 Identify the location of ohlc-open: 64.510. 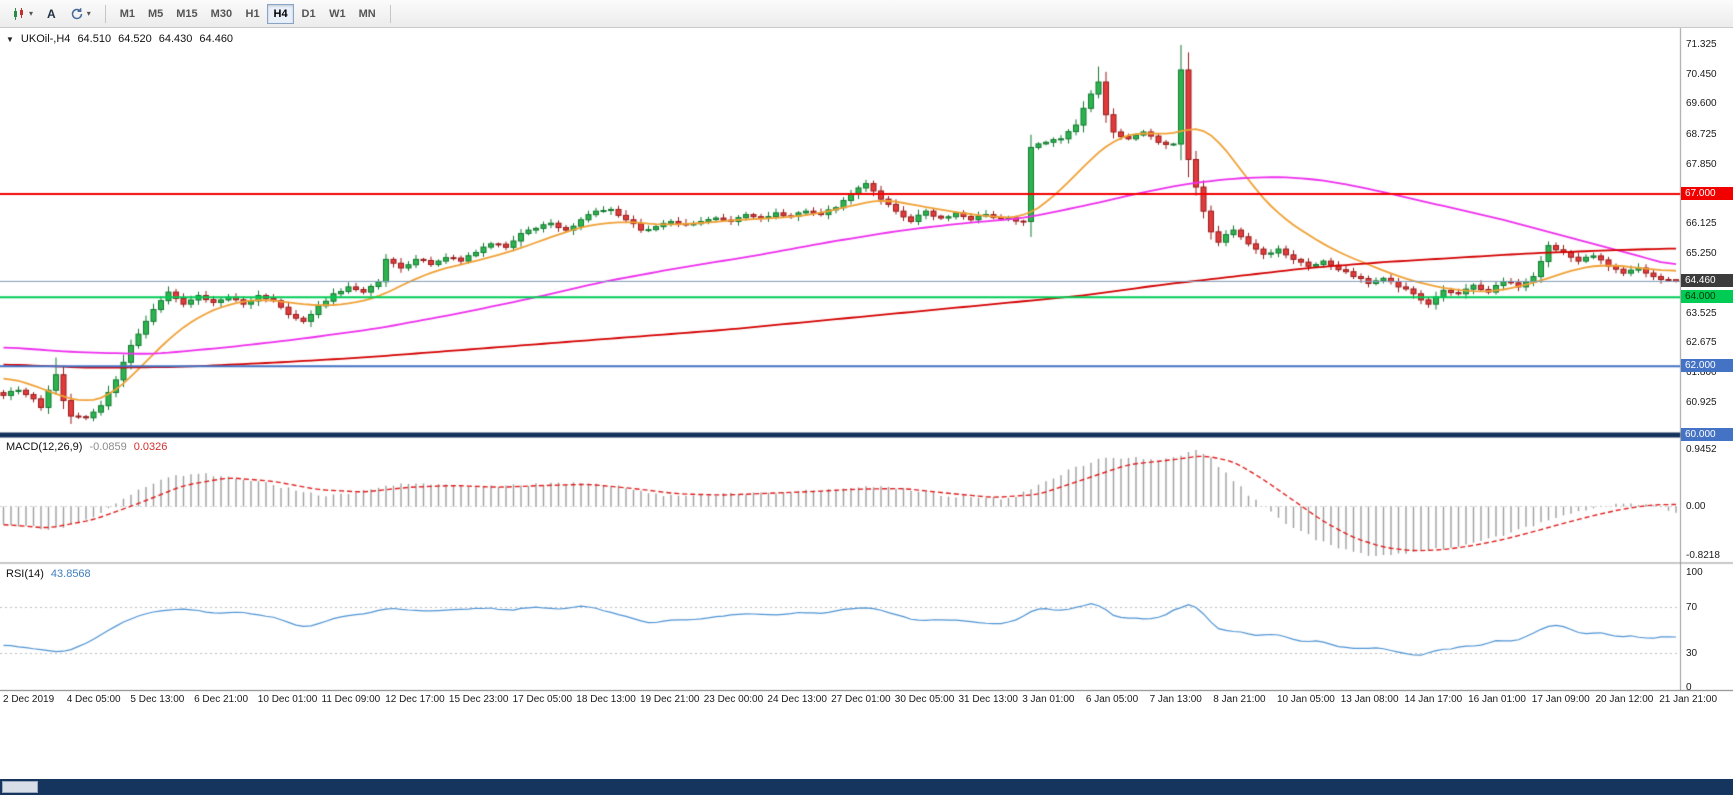
(94, 39).